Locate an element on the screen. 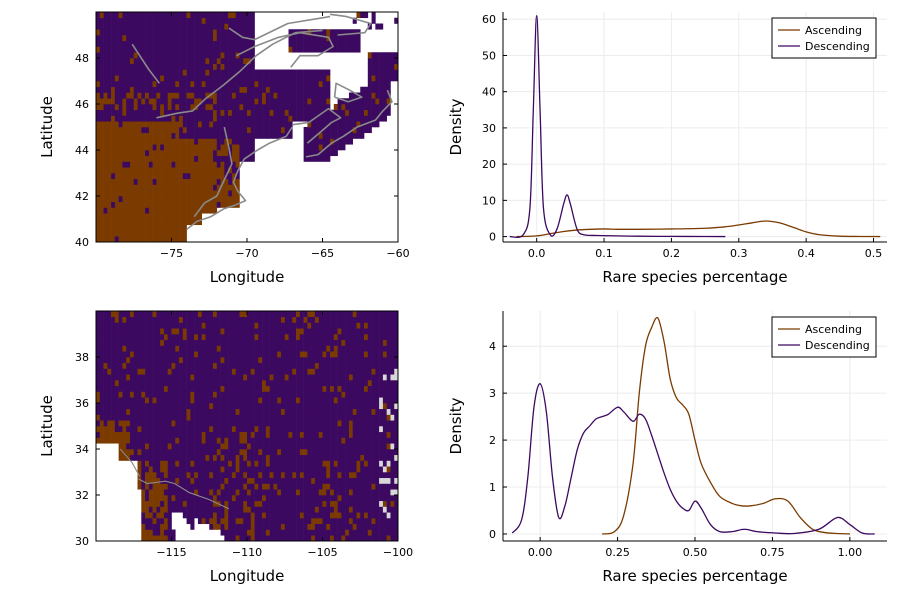 This screenshot has height=604, width=900. y-tick-label: 60 is located at coordinates (489, 19).